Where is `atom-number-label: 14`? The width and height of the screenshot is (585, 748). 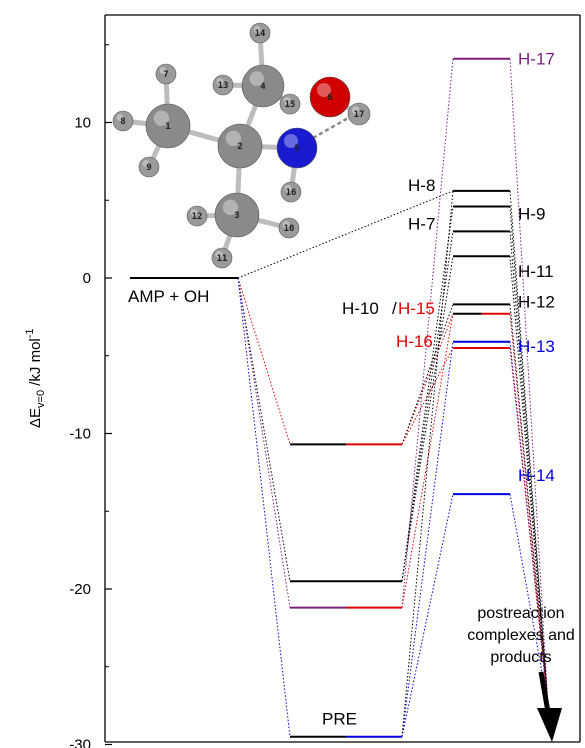
atom-number-label: 14 is located at coordinates (260, 34).